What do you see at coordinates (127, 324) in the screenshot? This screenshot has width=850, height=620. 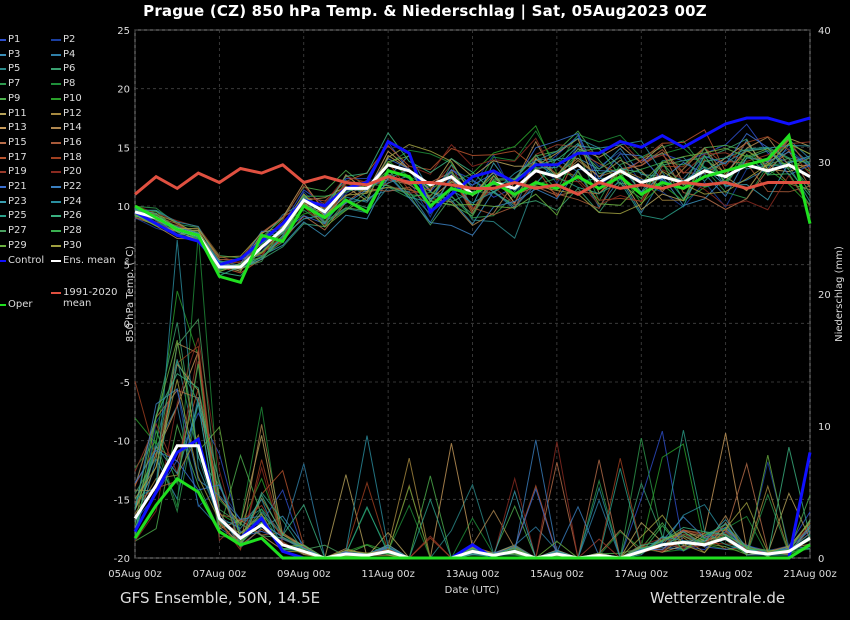 I see `y-tick-label-left: 0` at bounding box center [127, 324].